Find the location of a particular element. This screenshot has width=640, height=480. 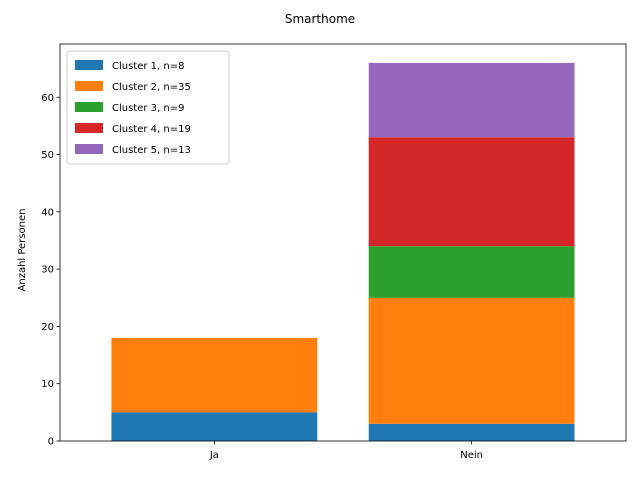

y-tick-label: 20 is located at coordinates (47, 327).